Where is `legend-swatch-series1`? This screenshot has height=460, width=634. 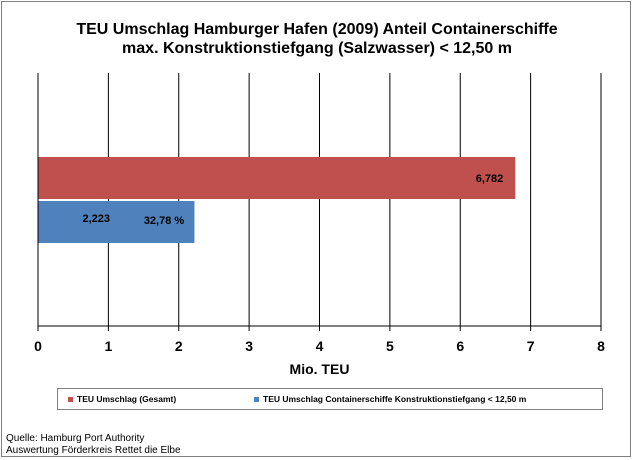 legend-swatch-series1 is located at coordinates (70, 399).